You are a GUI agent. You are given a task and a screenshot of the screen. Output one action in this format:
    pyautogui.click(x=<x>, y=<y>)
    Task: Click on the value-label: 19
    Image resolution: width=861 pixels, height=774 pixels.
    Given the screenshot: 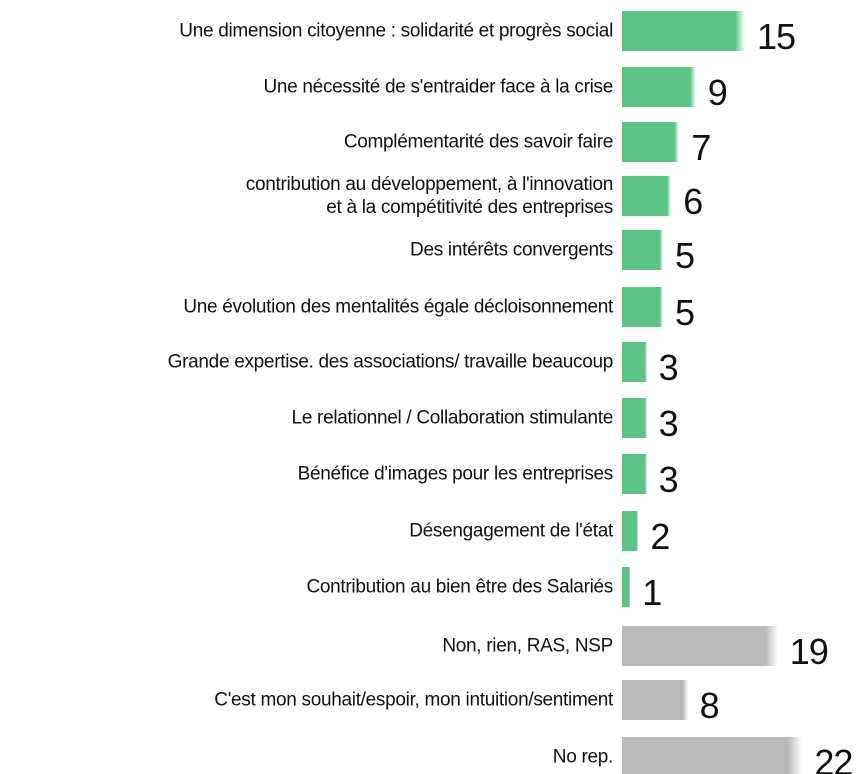 What is the action you would take?
    pyautogui.click(x=809, y=651)
    